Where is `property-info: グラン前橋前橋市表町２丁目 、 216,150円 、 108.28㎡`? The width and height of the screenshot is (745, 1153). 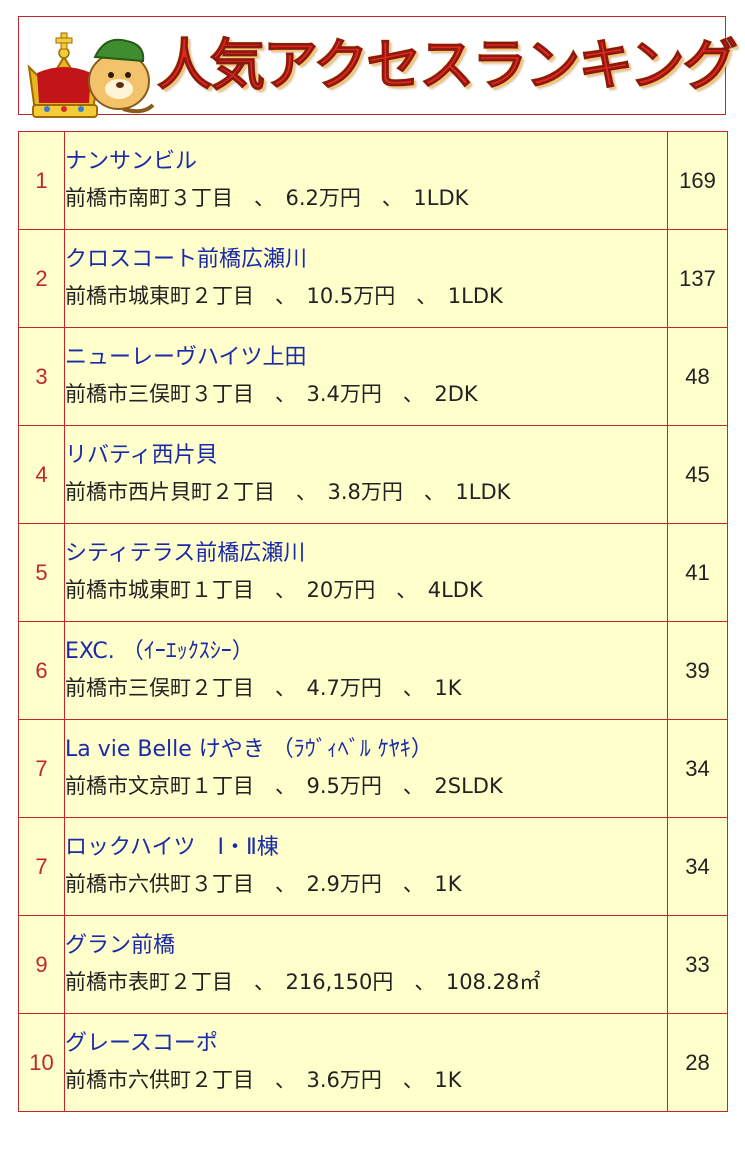 property-info: グラン前橋前橋市表町２丁目 、 216,150円 、 108.28㎡ is located at coordinates (366, 964).